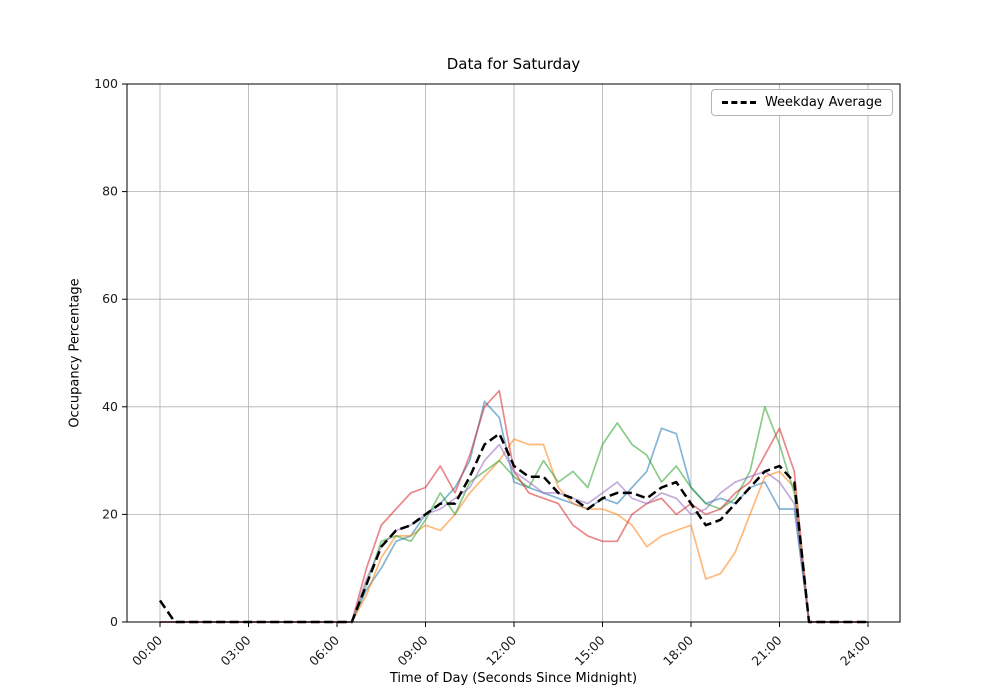 The height and width of the screenshot is (700, 1000). I want to click on chart-title: Data for Saturday, so click(513, 64).